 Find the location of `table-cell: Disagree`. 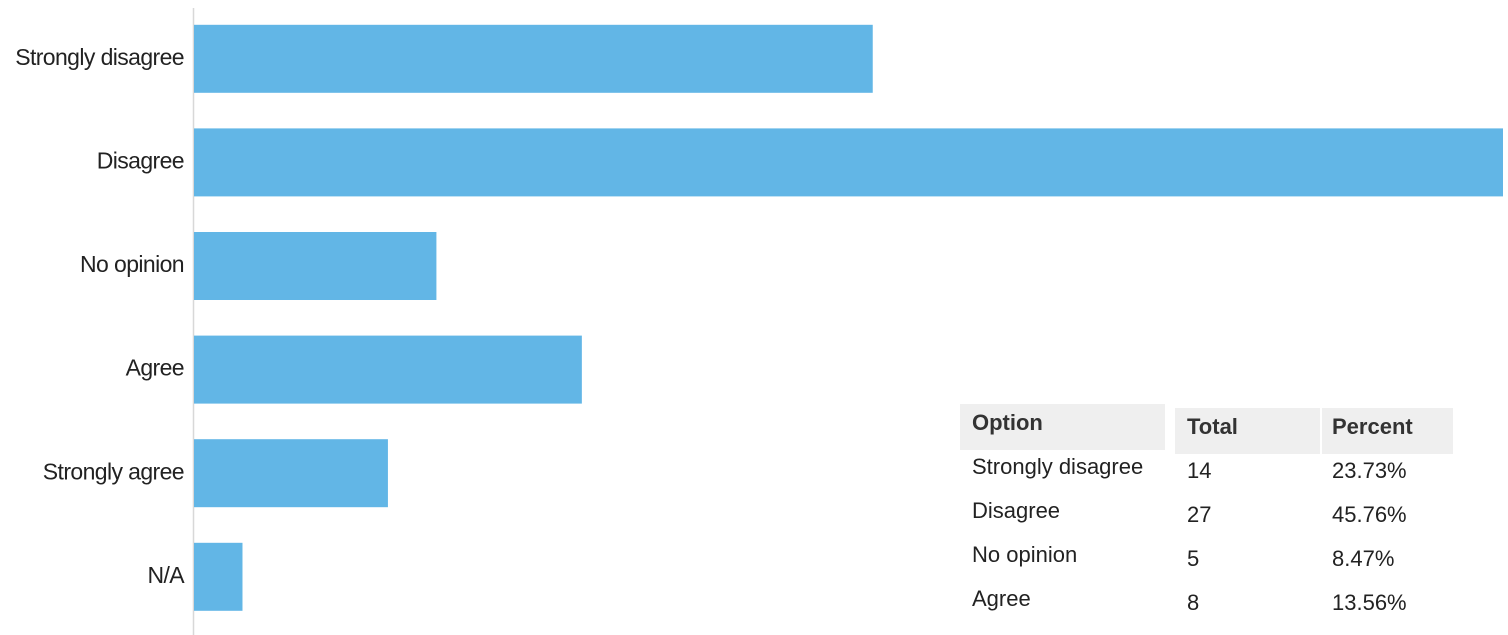

table-cell: Disagree is located at coordinates (1016, 510).